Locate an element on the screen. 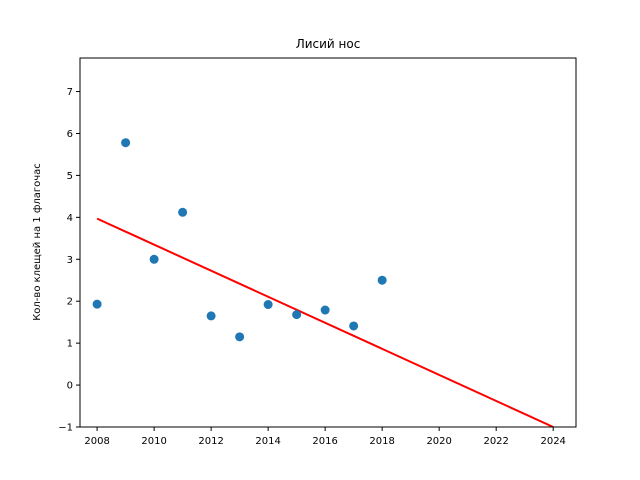 This screenshot has height=480, width=640. y-tick-label: −1 is located at coordinates (65, 428).